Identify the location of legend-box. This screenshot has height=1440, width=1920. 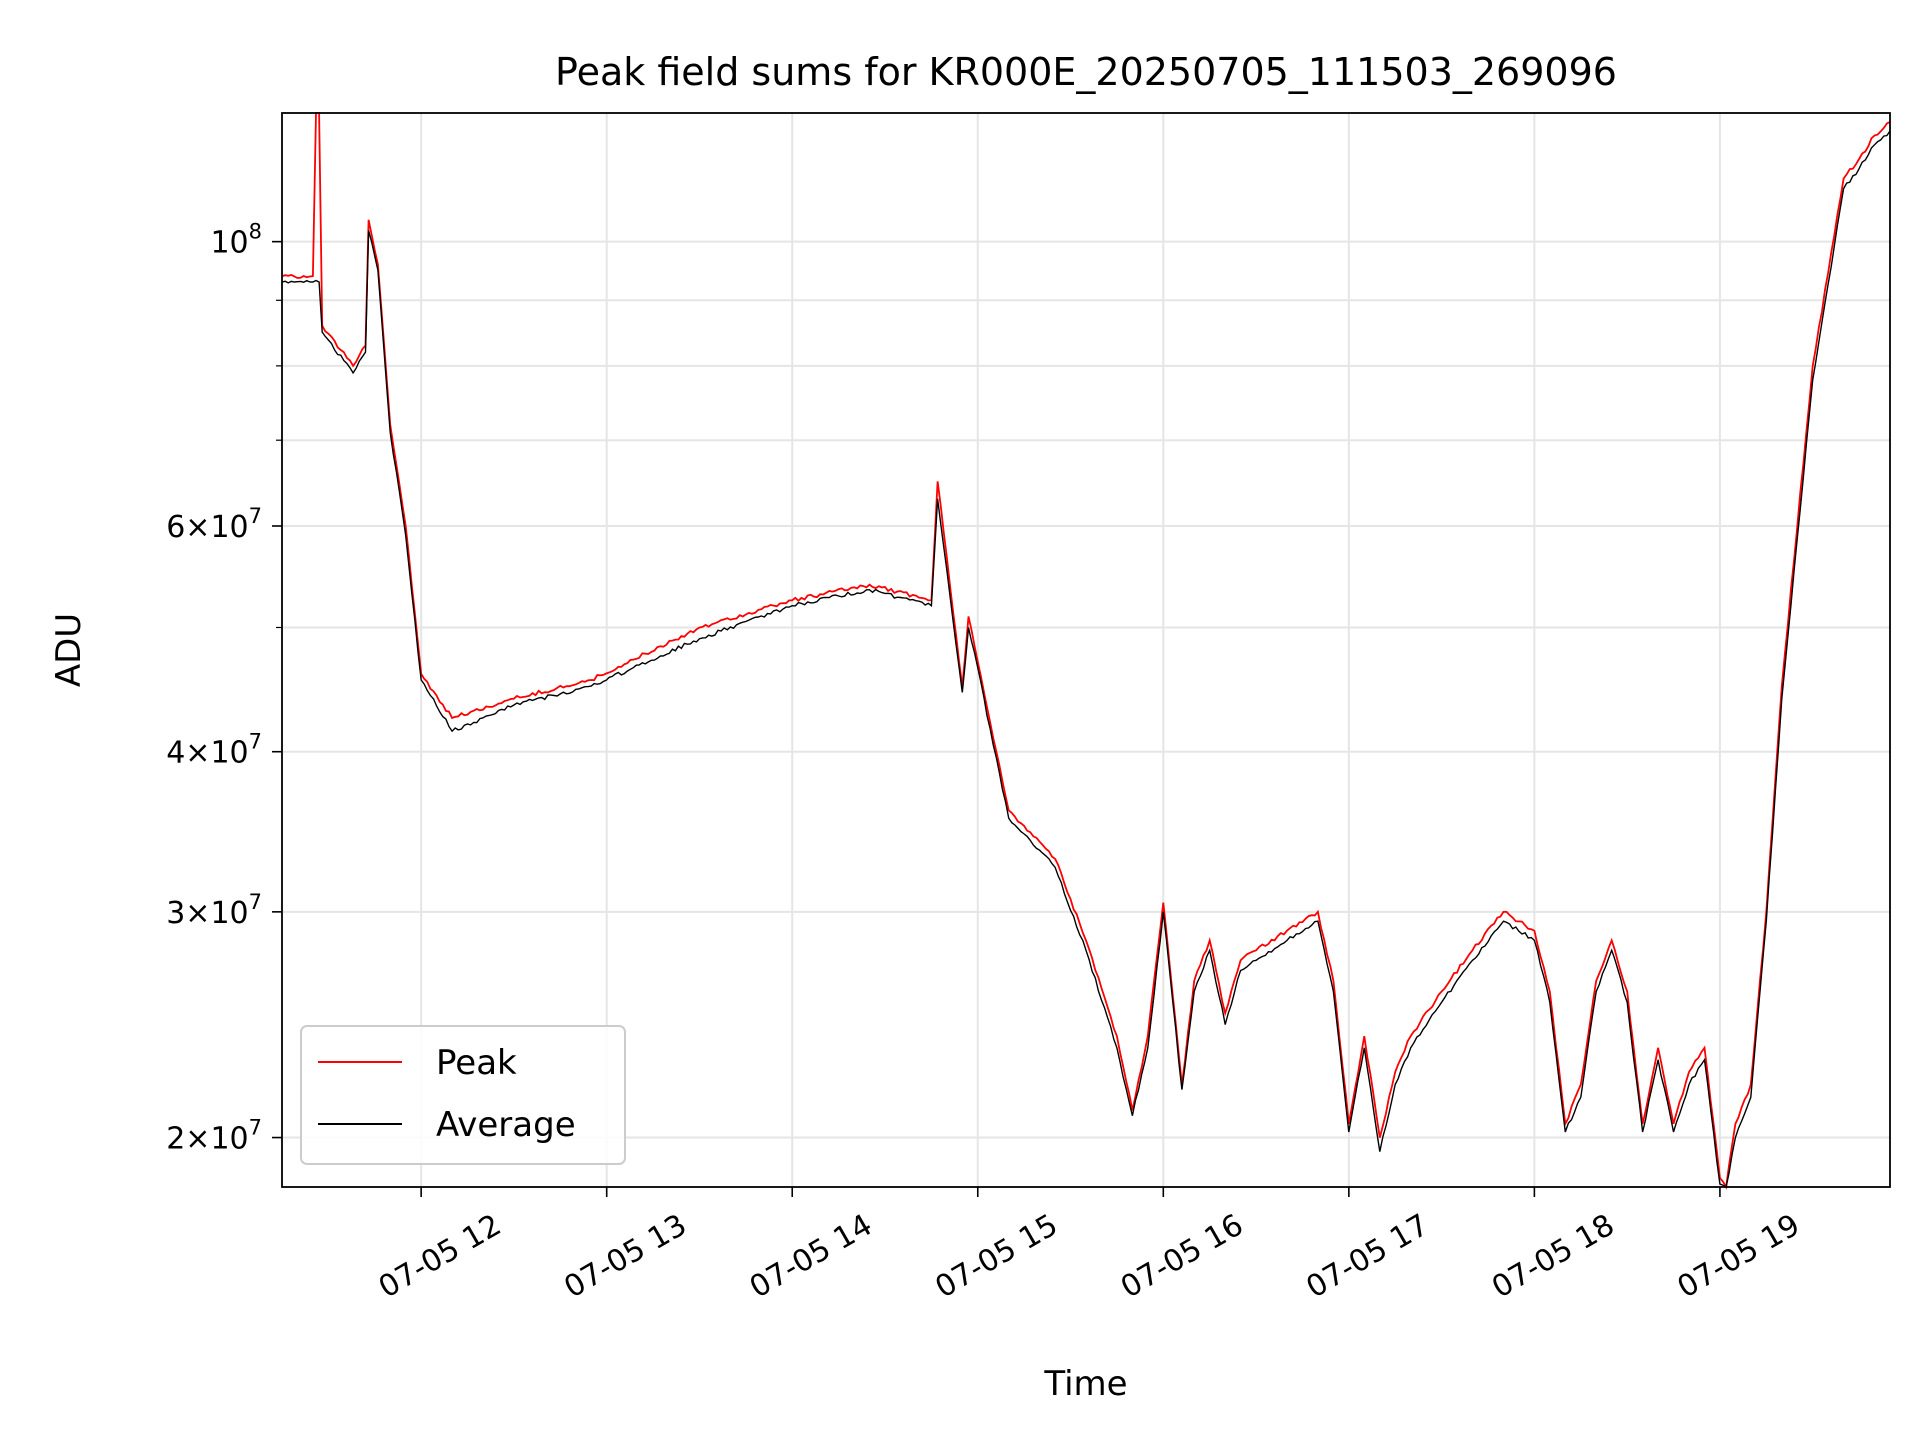
(463, 1095).